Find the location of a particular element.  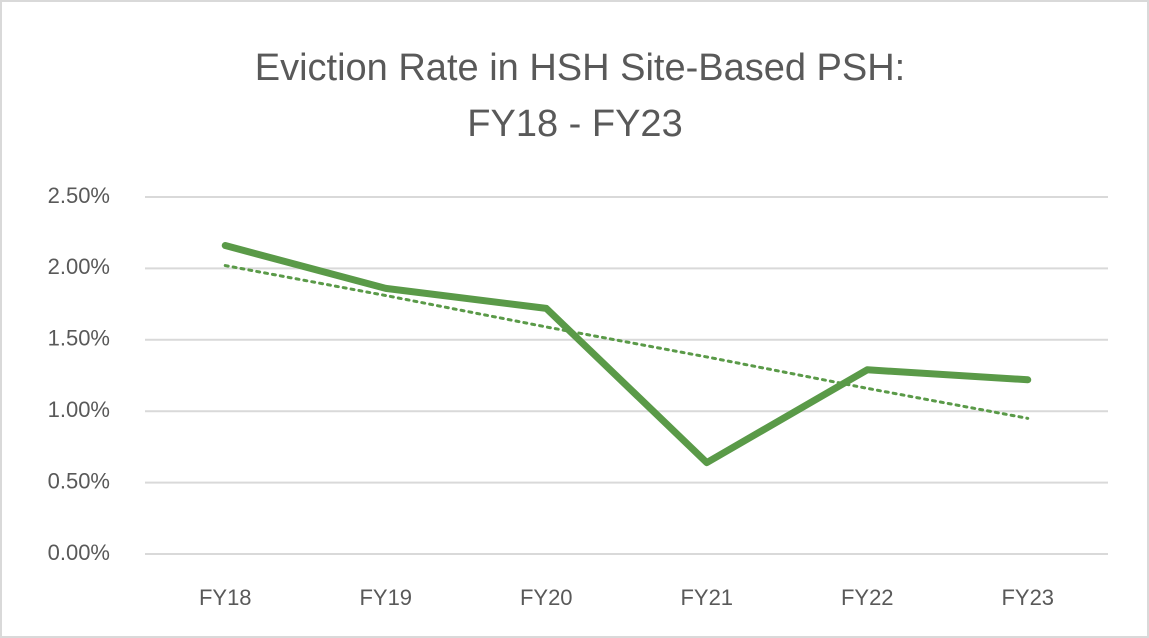

chart-title: Eviction Rate in HSH Site-Based PSH: is located at coordinates (580, 68).